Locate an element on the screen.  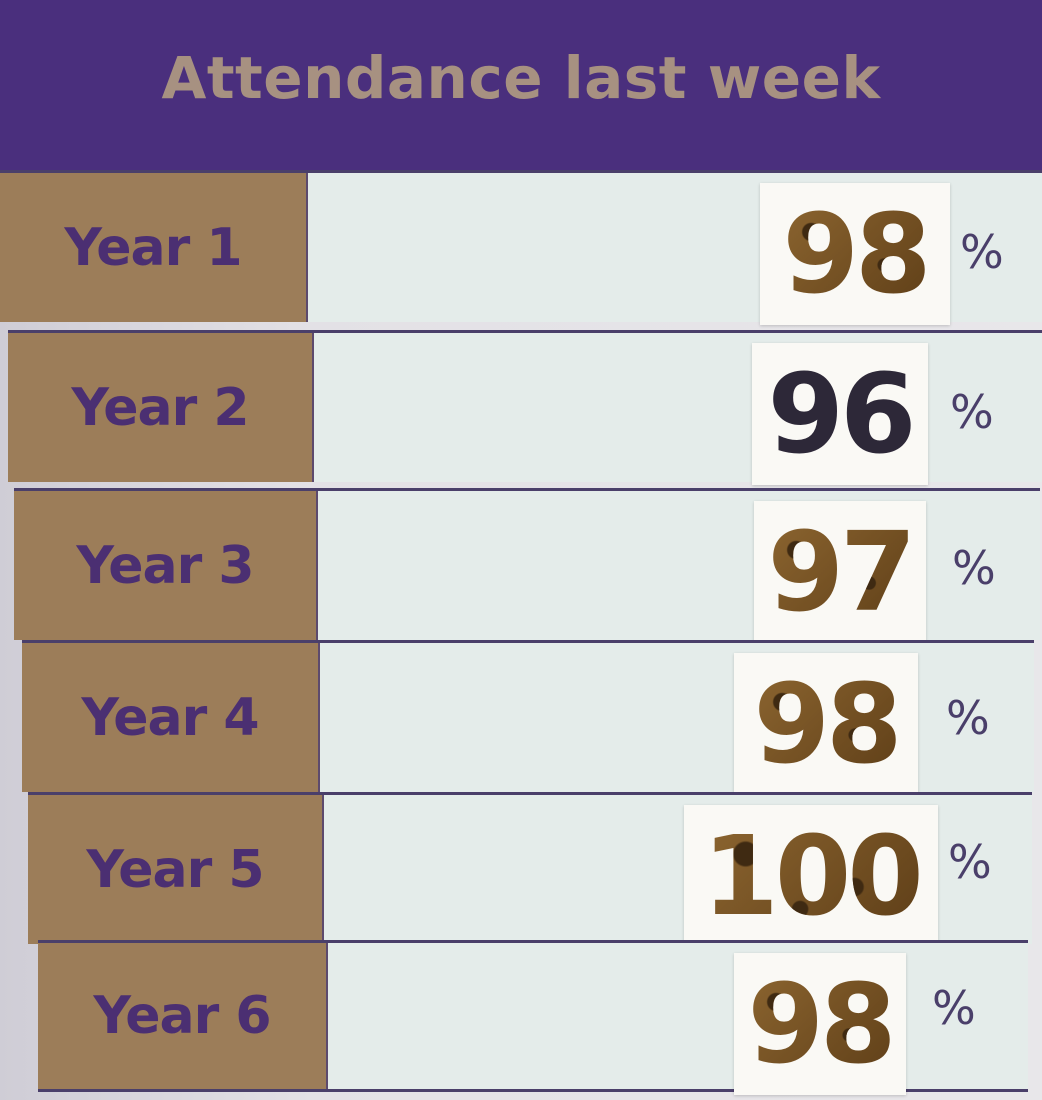
row-label-cell: Year 5 is located at coordinates (176, 869).